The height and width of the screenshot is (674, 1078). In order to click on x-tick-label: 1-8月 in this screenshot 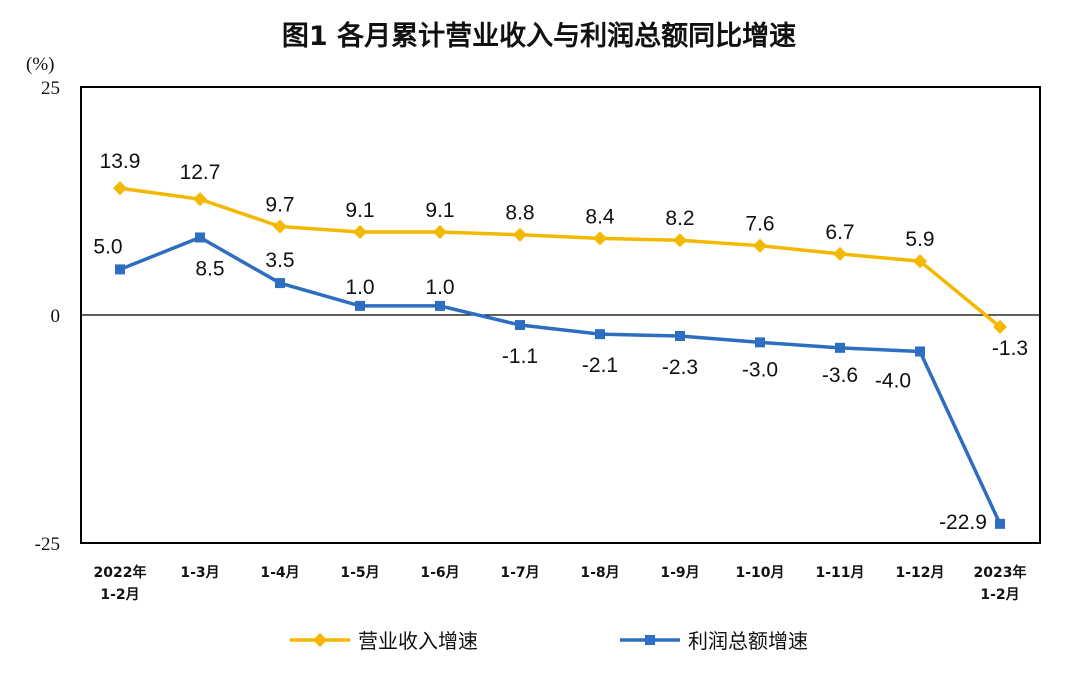, I will do `click(599, 573)`.